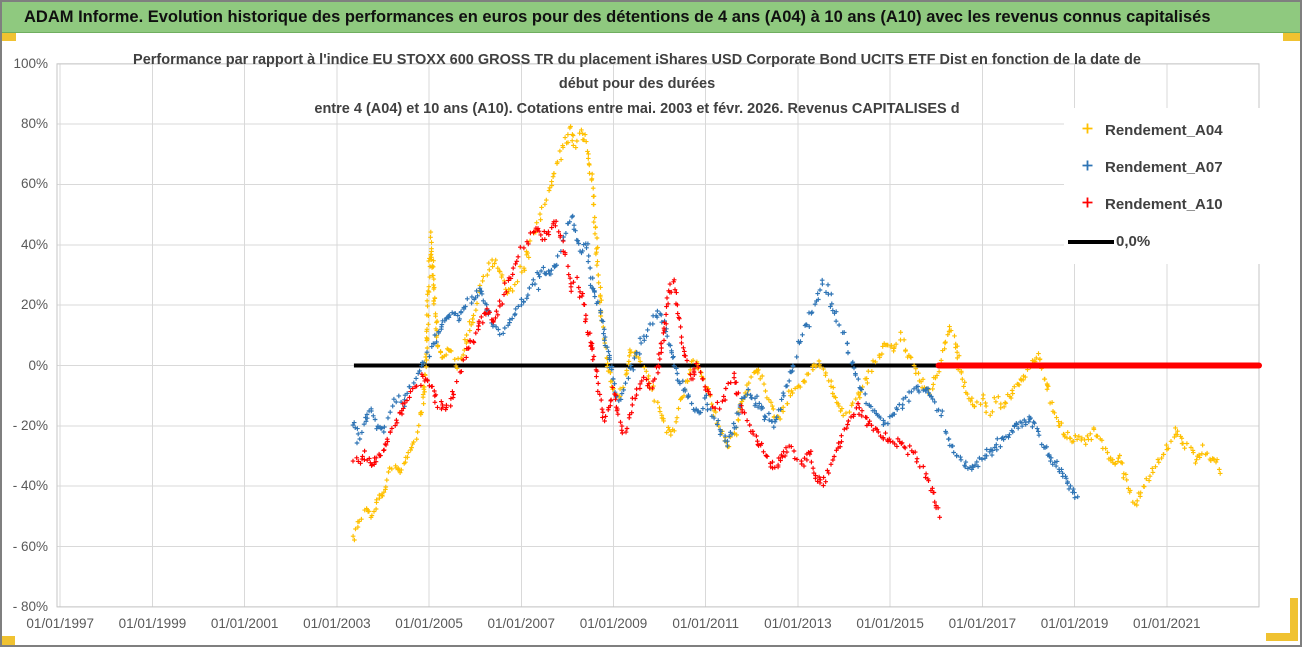 The height and width of the screenshot is (647, 1302). Describe the element at coordinates (705, 623) in the screenshot. I see `x-axis-tick-label: 01/01/2011` at that location.